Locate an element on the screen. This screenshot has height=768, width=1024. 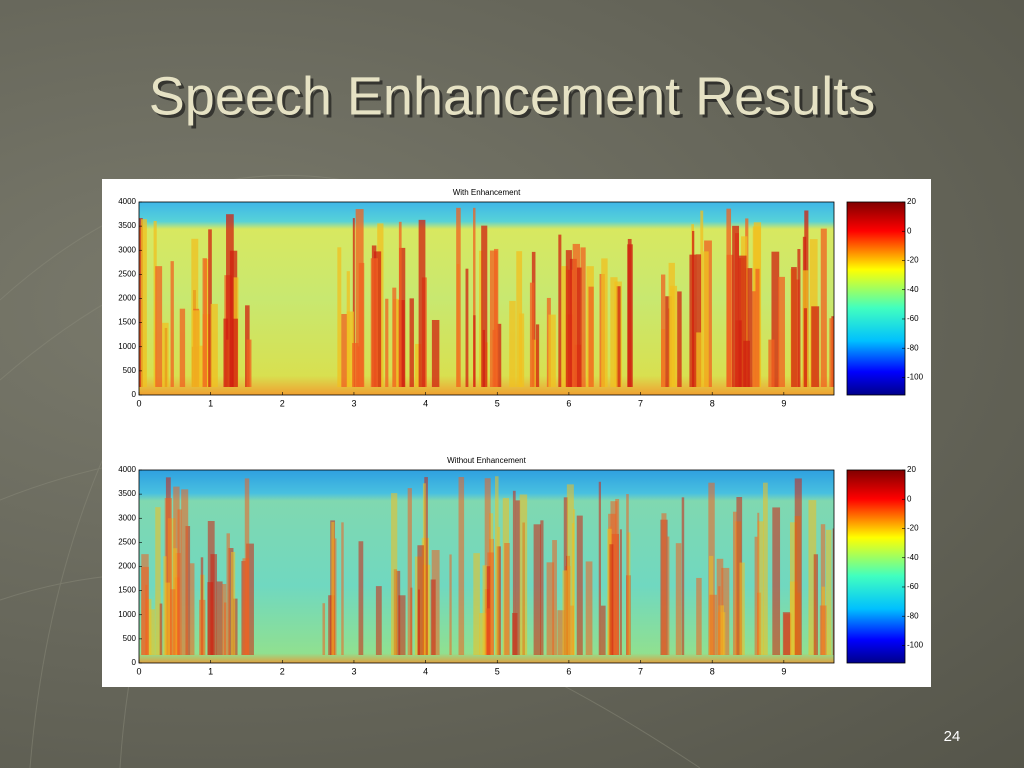
colorbar-tick-label: -20 is located at coordinates (913, 260).